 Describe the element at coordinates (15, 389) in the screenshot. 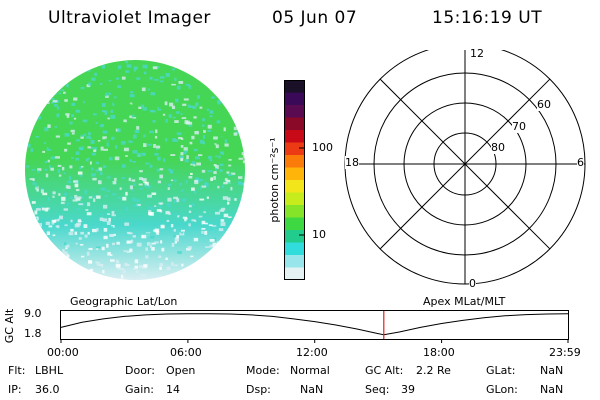

I see `ip-label: IP:` at that location.